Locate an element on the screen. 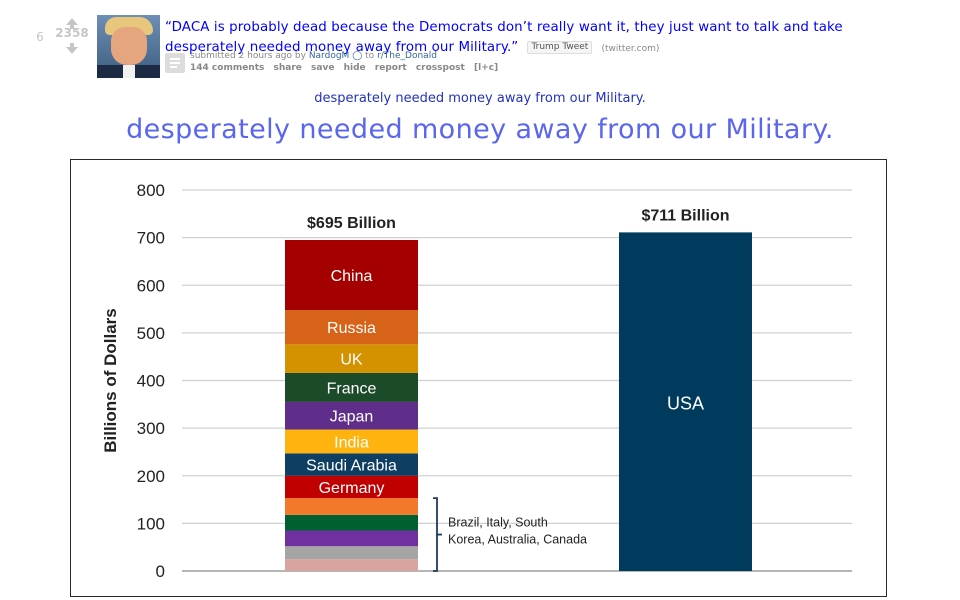  hide-button: hide is located at coordinates (354, 68).